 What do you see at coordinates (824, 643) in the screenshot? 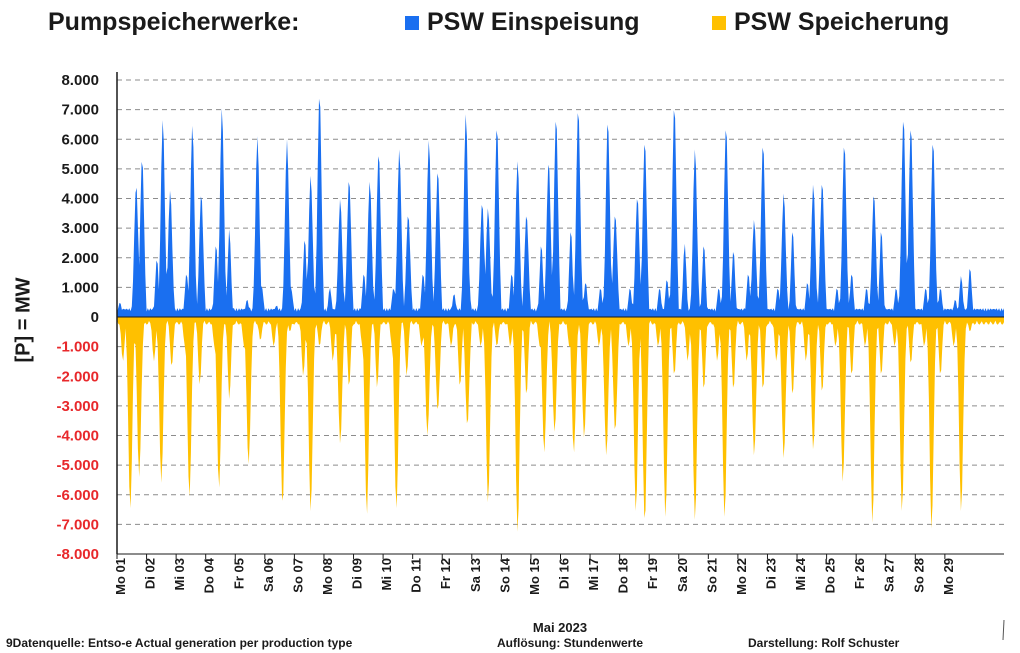
I see `footer-author: Darstellung: Rolf Schuster` at bounding box center [824, 643].